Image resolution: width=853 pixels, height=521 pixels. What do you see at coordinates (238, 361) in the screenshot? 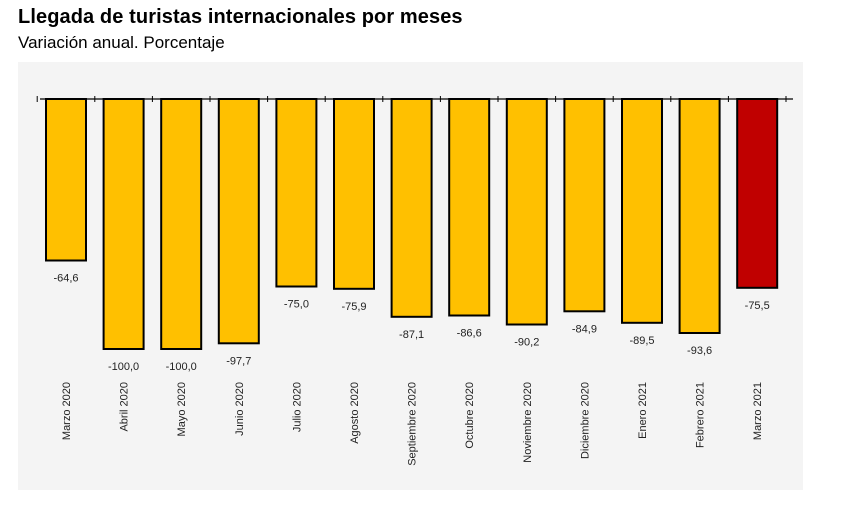
I see `data-label-4: -97,7` at bounding box center [238, 361].